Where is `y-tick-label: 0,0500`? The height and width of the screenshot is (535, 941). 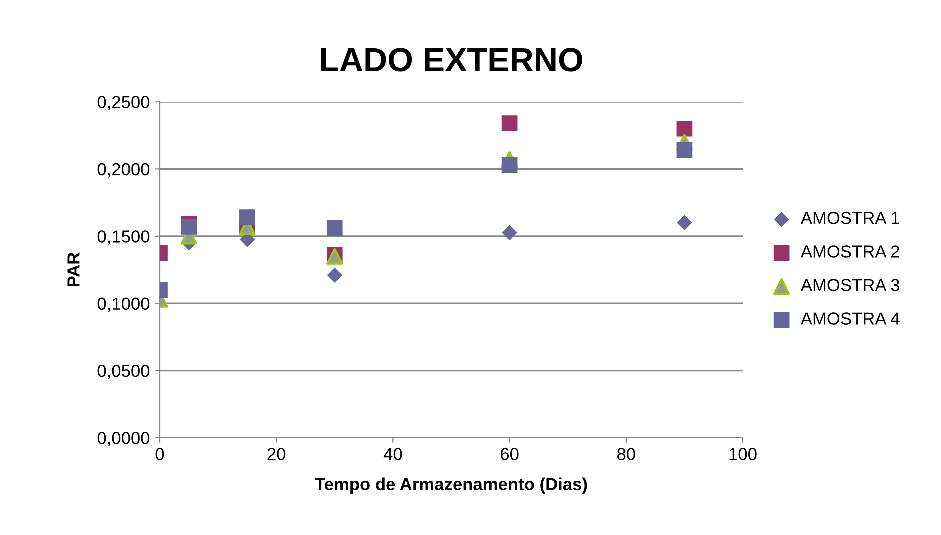
y-tick-label: 0,0500 is located at coordinates (124, 372).